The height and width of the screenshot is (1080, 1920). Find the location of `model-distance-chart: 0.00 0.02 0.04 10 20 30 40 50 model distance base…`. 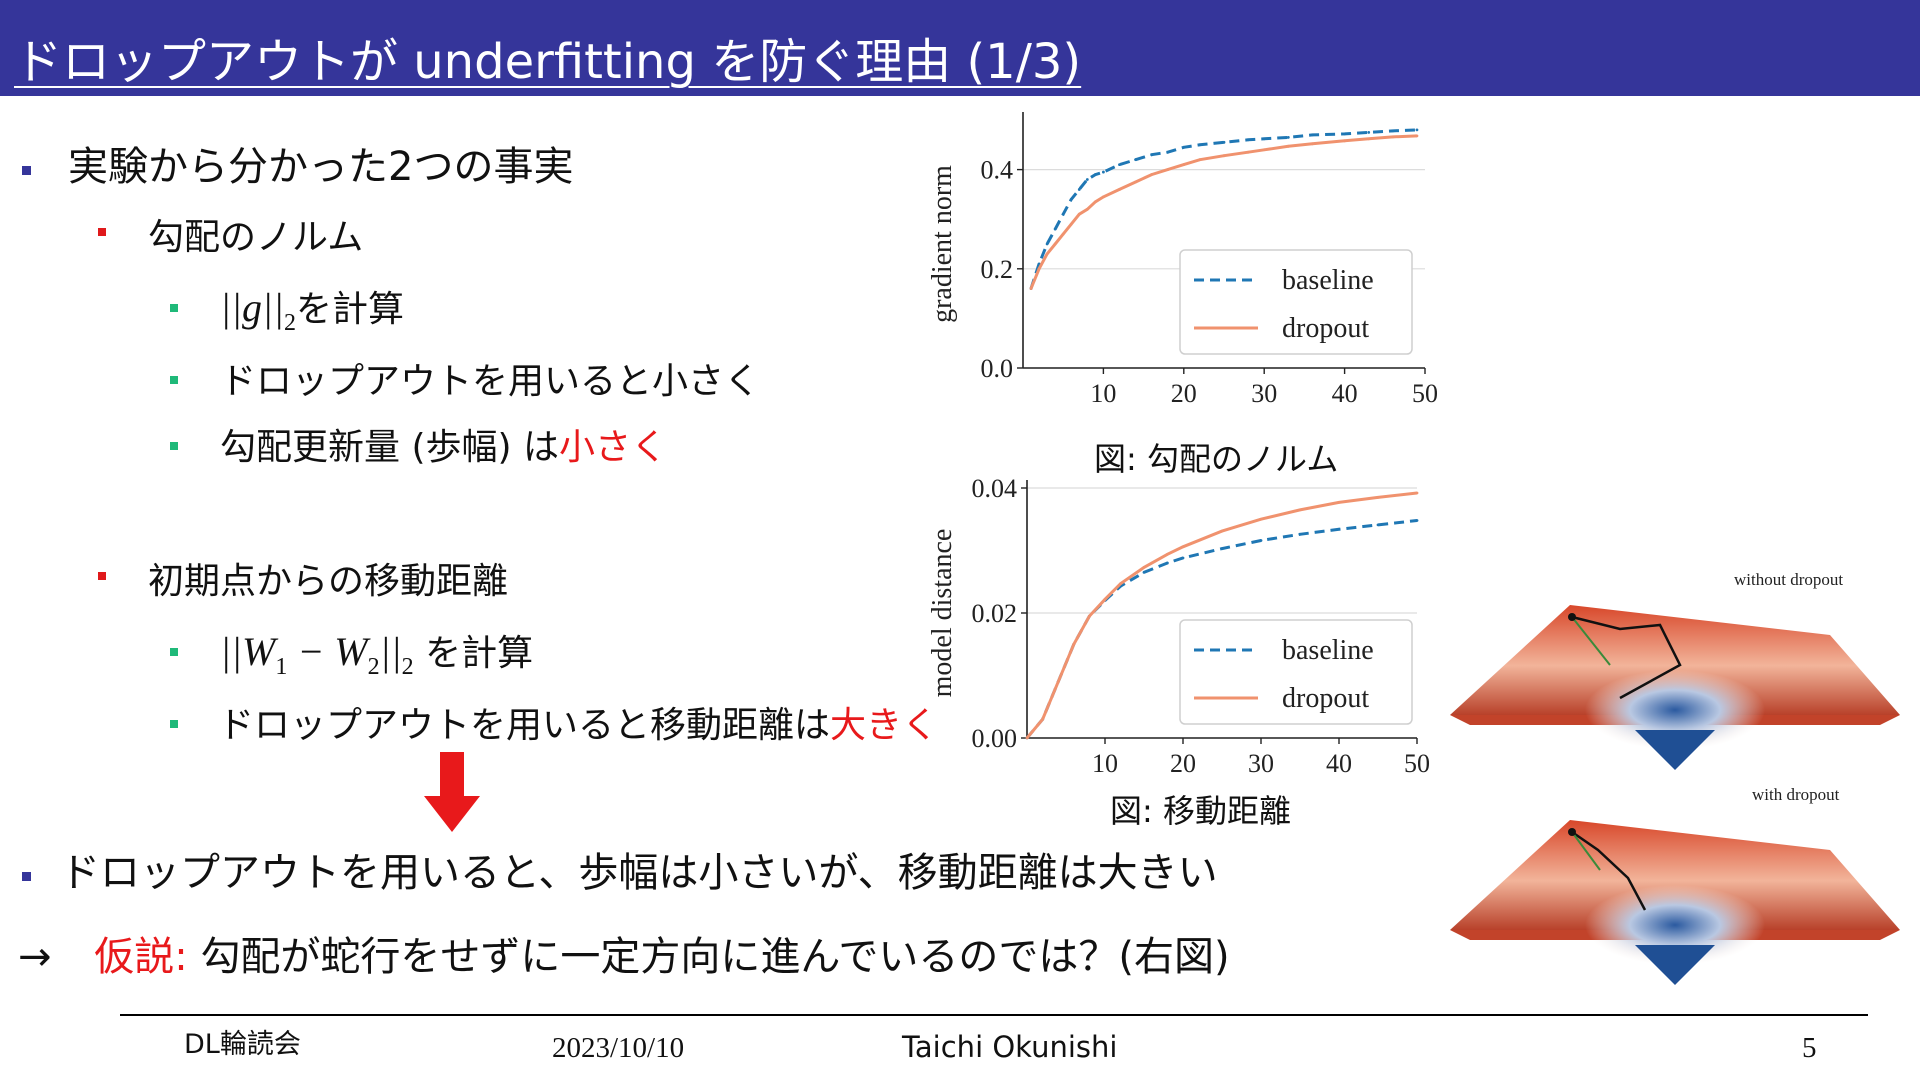

model-distance-chart: 0.00 0.02 0.04 10 20 30 40 50 model distance base… is located at coordinates (1178, 626).